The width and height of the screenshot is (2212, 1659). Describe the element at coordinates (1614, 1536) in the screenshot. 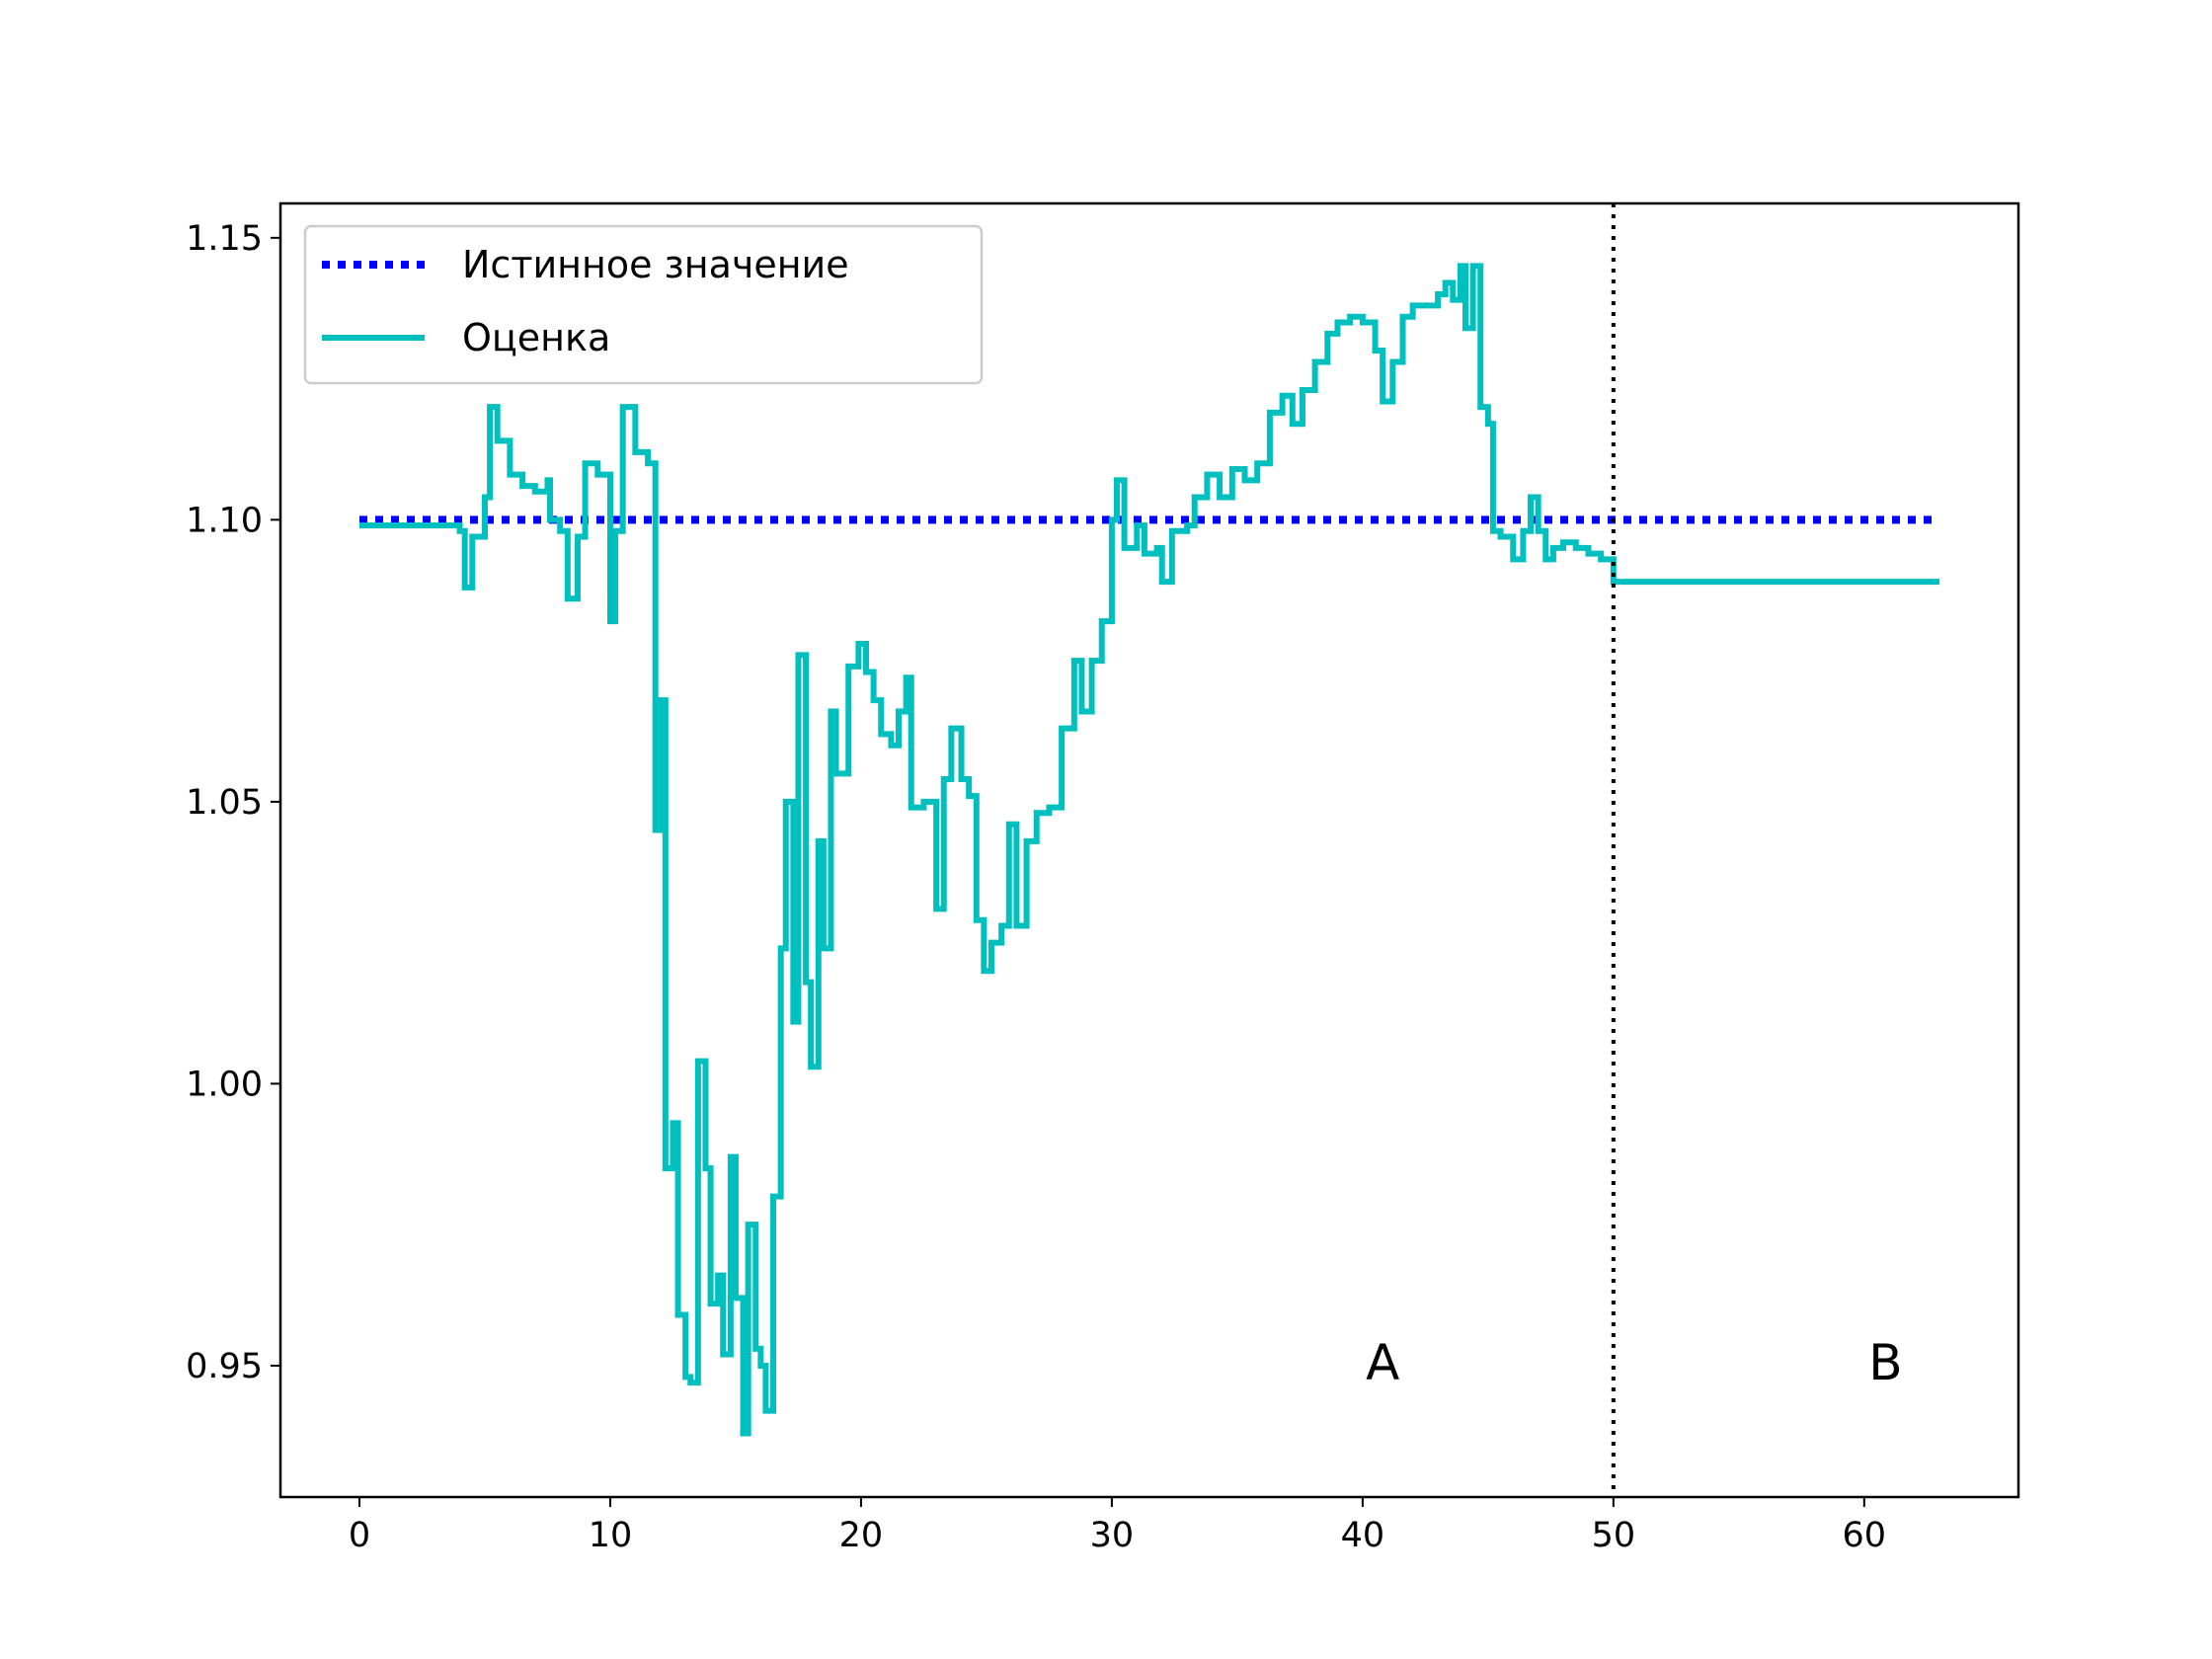

I see `x-tick-label: 50` at that location.